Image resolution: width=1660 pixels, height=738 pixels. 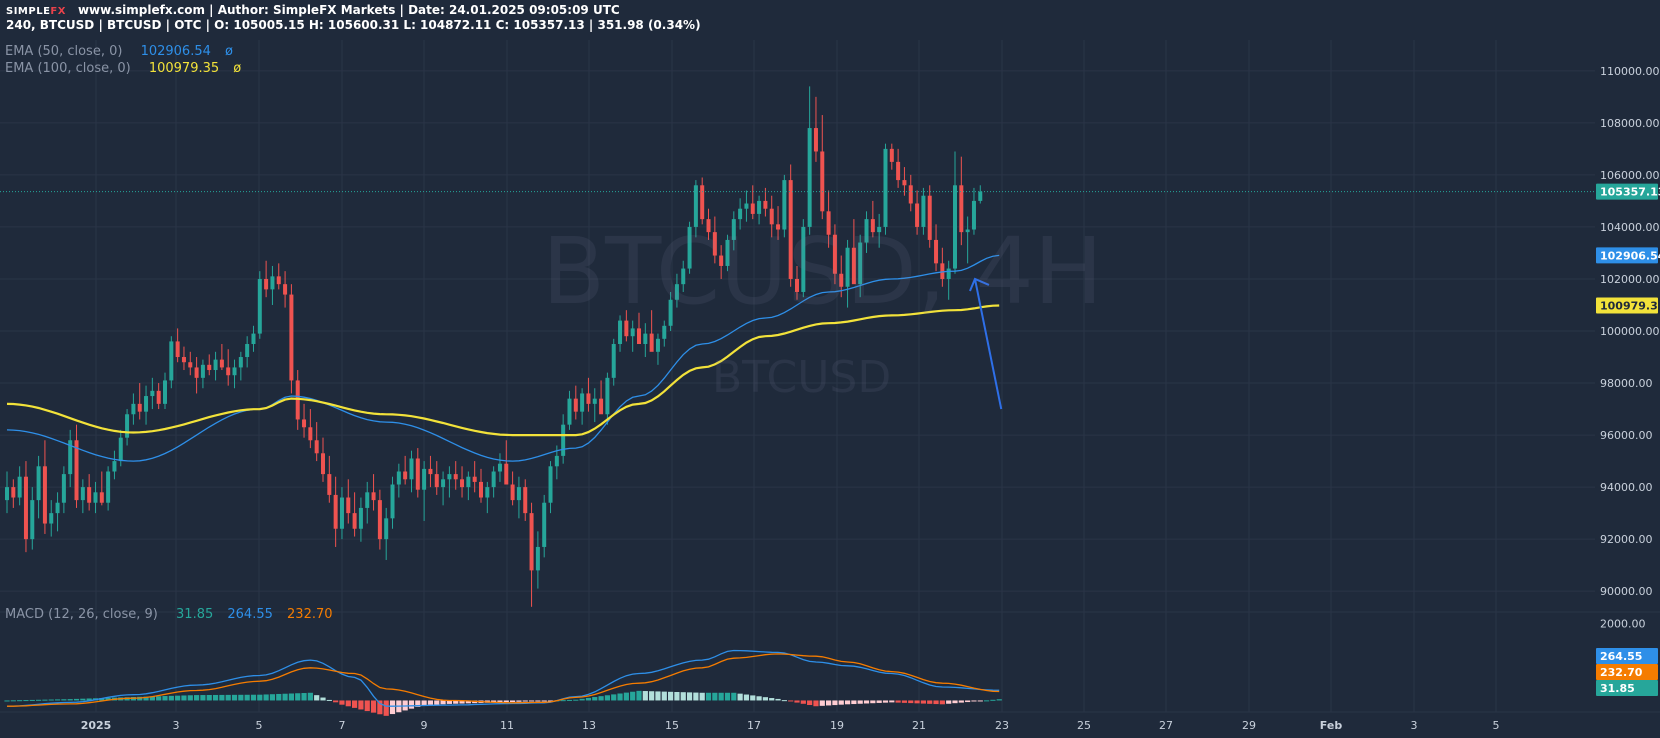 I want to click on ema100-line, so click(x=503, y=370).